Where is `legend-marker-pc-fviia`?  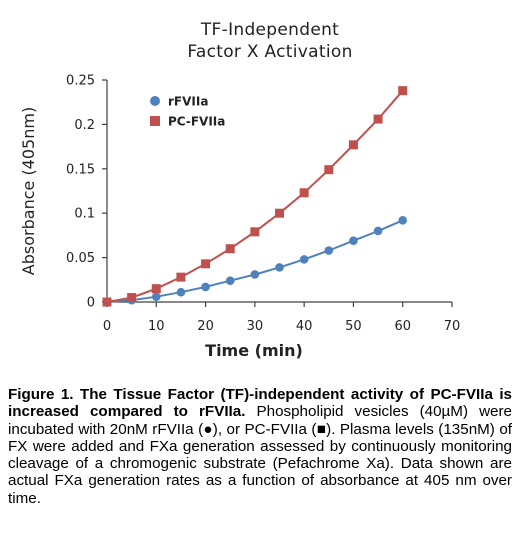 legend-marker-pc-fviia is located at coordinates (155, 121).